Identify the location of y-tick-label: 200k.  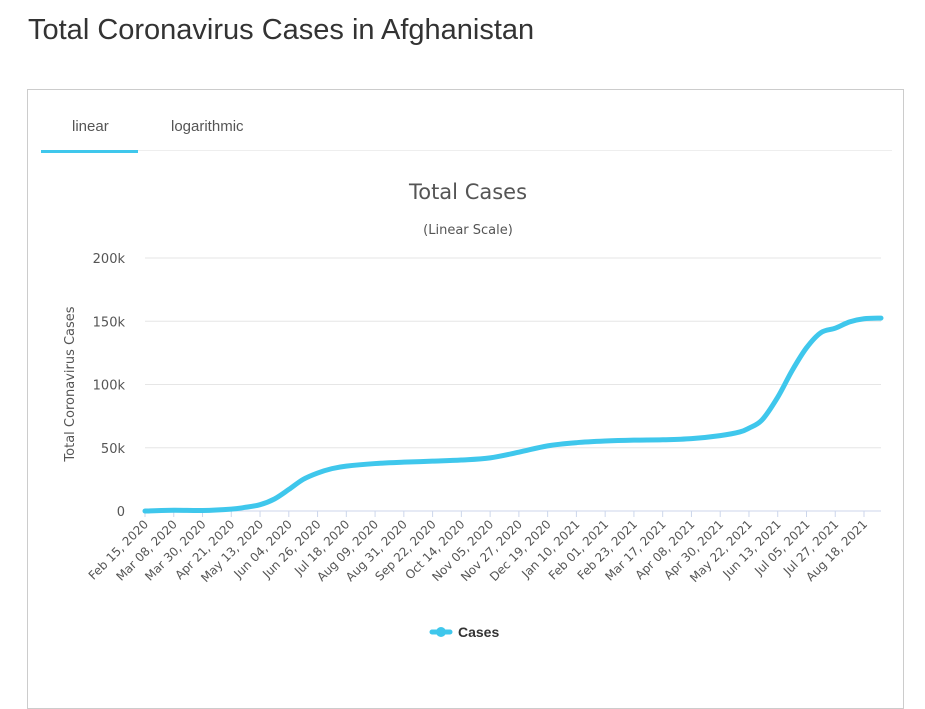
(109, 259).